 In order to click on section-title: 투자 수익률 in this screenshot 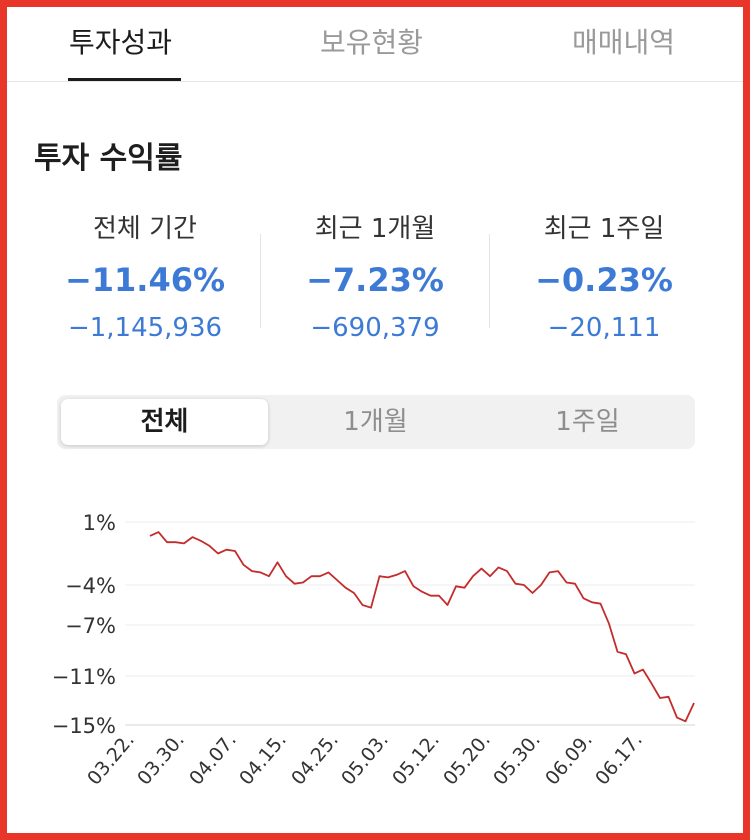, I will do `click(108, 158)`.